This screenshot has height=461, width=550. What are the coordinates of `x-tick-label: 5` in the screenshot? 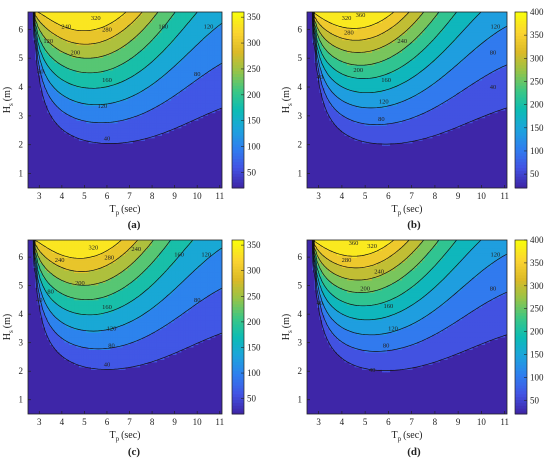 It's located at (365, 196).